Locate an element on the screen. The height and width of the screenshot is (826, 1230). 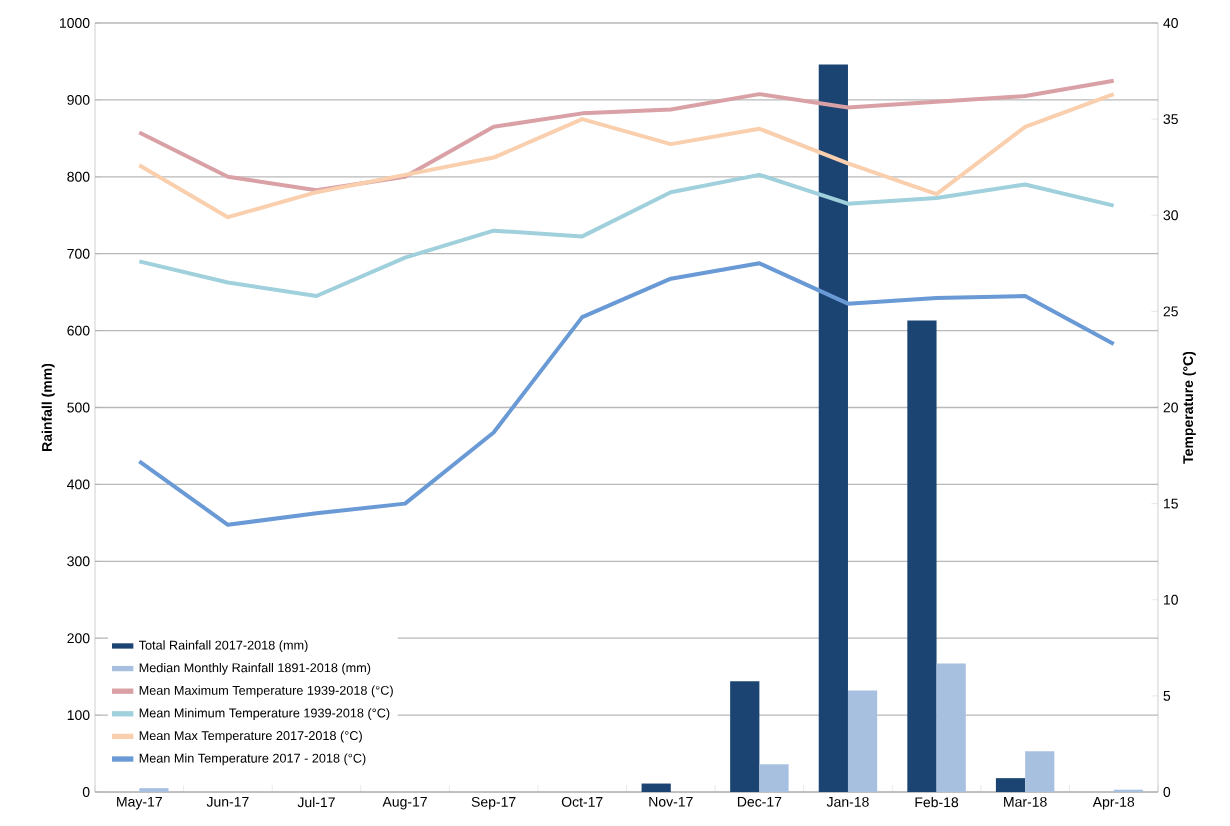
y-tick-label: 200 is located at coordinates (78, 638).